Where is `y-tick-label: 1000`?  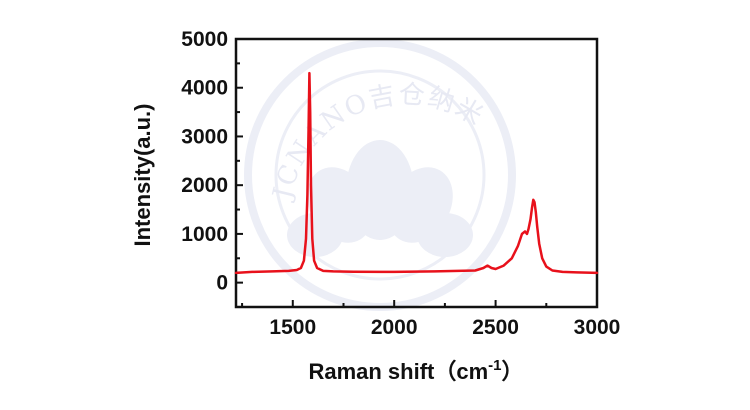 y-tick-label: 1000 is located at coordinates (204, 234).